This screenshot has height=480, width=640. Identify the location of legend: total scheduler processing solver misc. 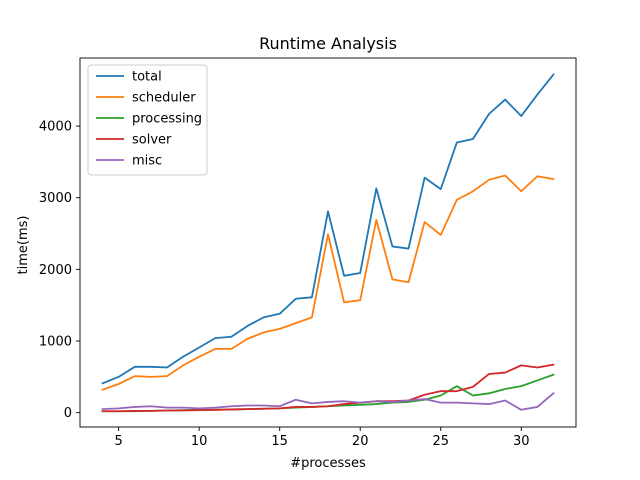
(147, 120).